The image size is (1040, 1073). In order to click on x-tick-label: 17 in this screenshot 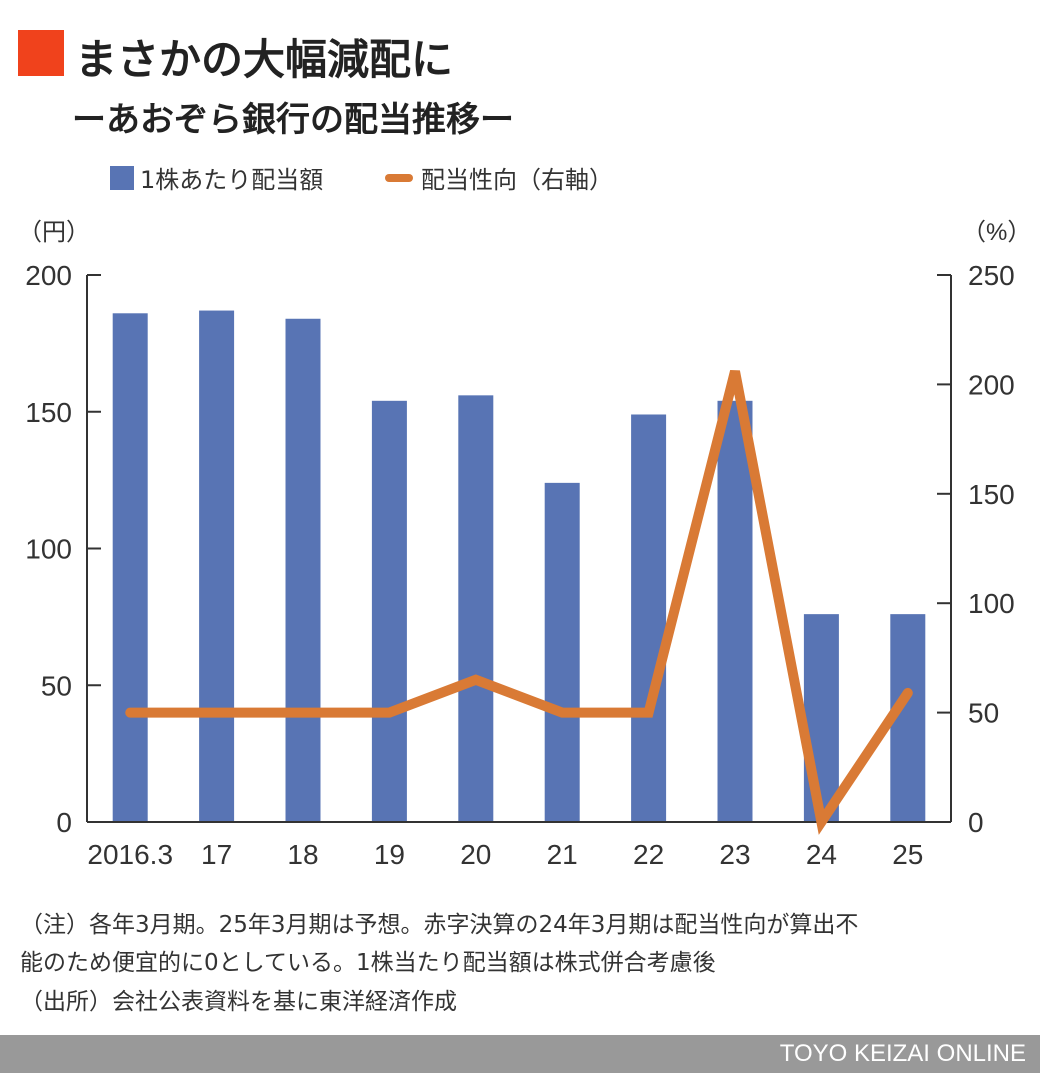, I will do `click(216, 854)`.